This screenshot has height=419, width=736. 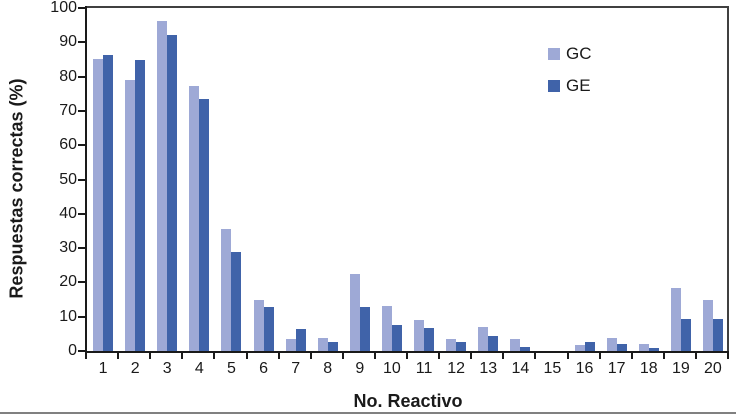 What do you see at coordinates (68, 110) in the screenshot?
I see `y-tick-label: 70` at bounding box center [68, 110].